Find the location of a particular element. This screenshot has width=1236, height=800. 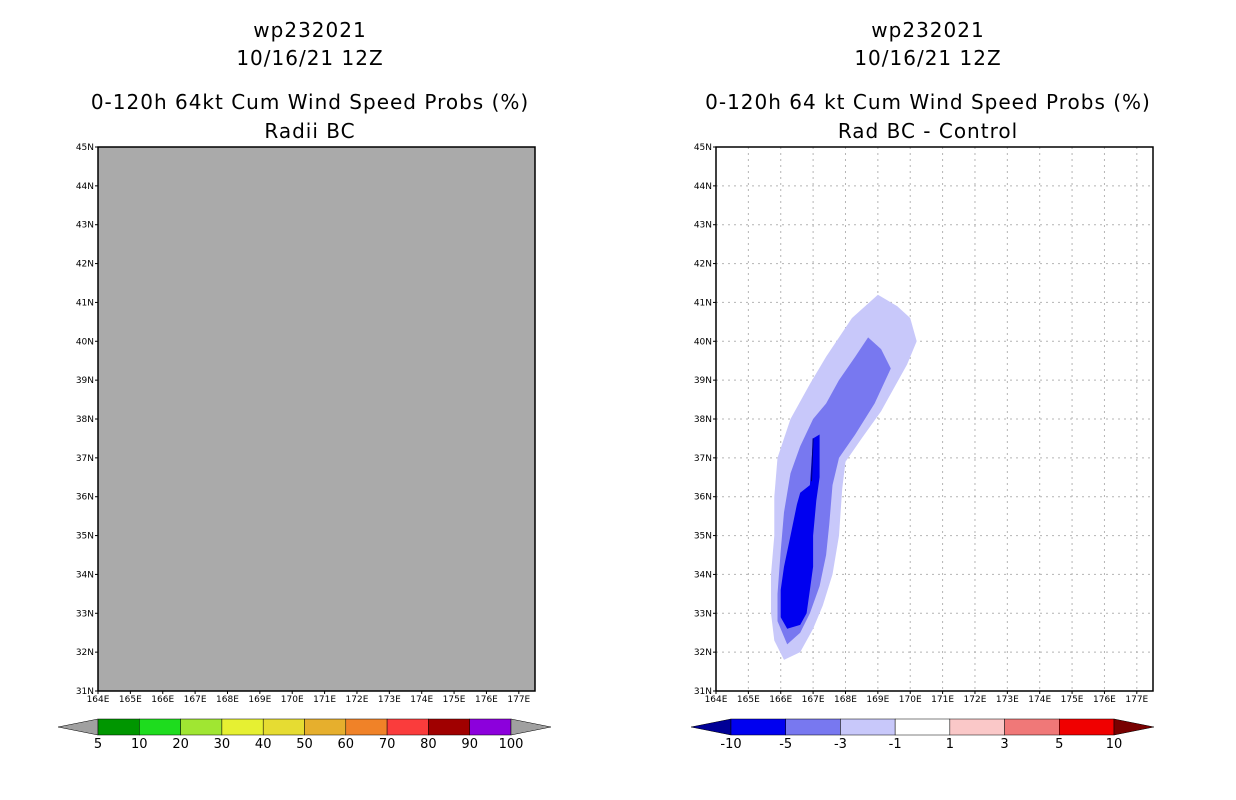

colorbar-label: 1 is located at coordinates (950, 744).